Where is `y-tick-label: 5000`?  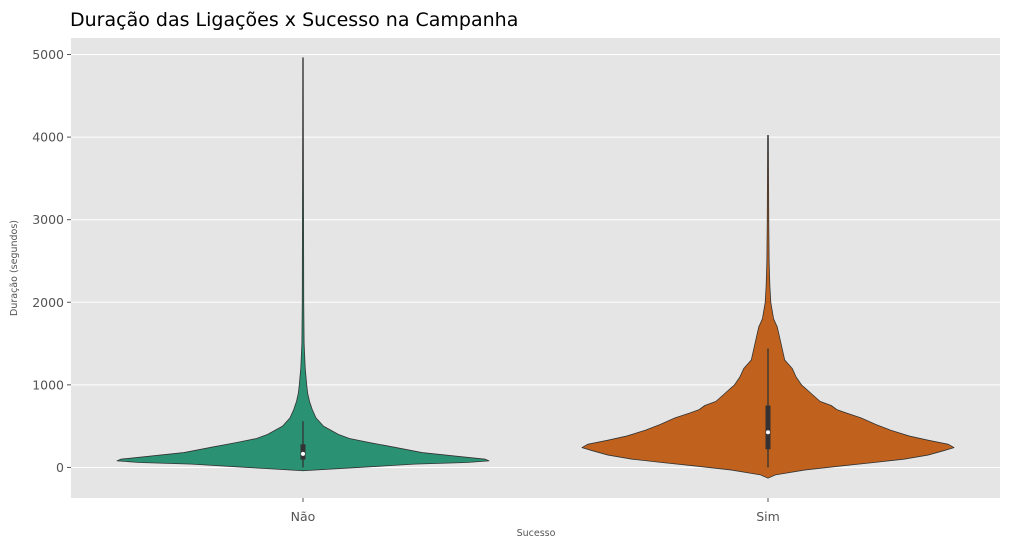
y-tick-label: 5000 is located at coordinates (48, 54).